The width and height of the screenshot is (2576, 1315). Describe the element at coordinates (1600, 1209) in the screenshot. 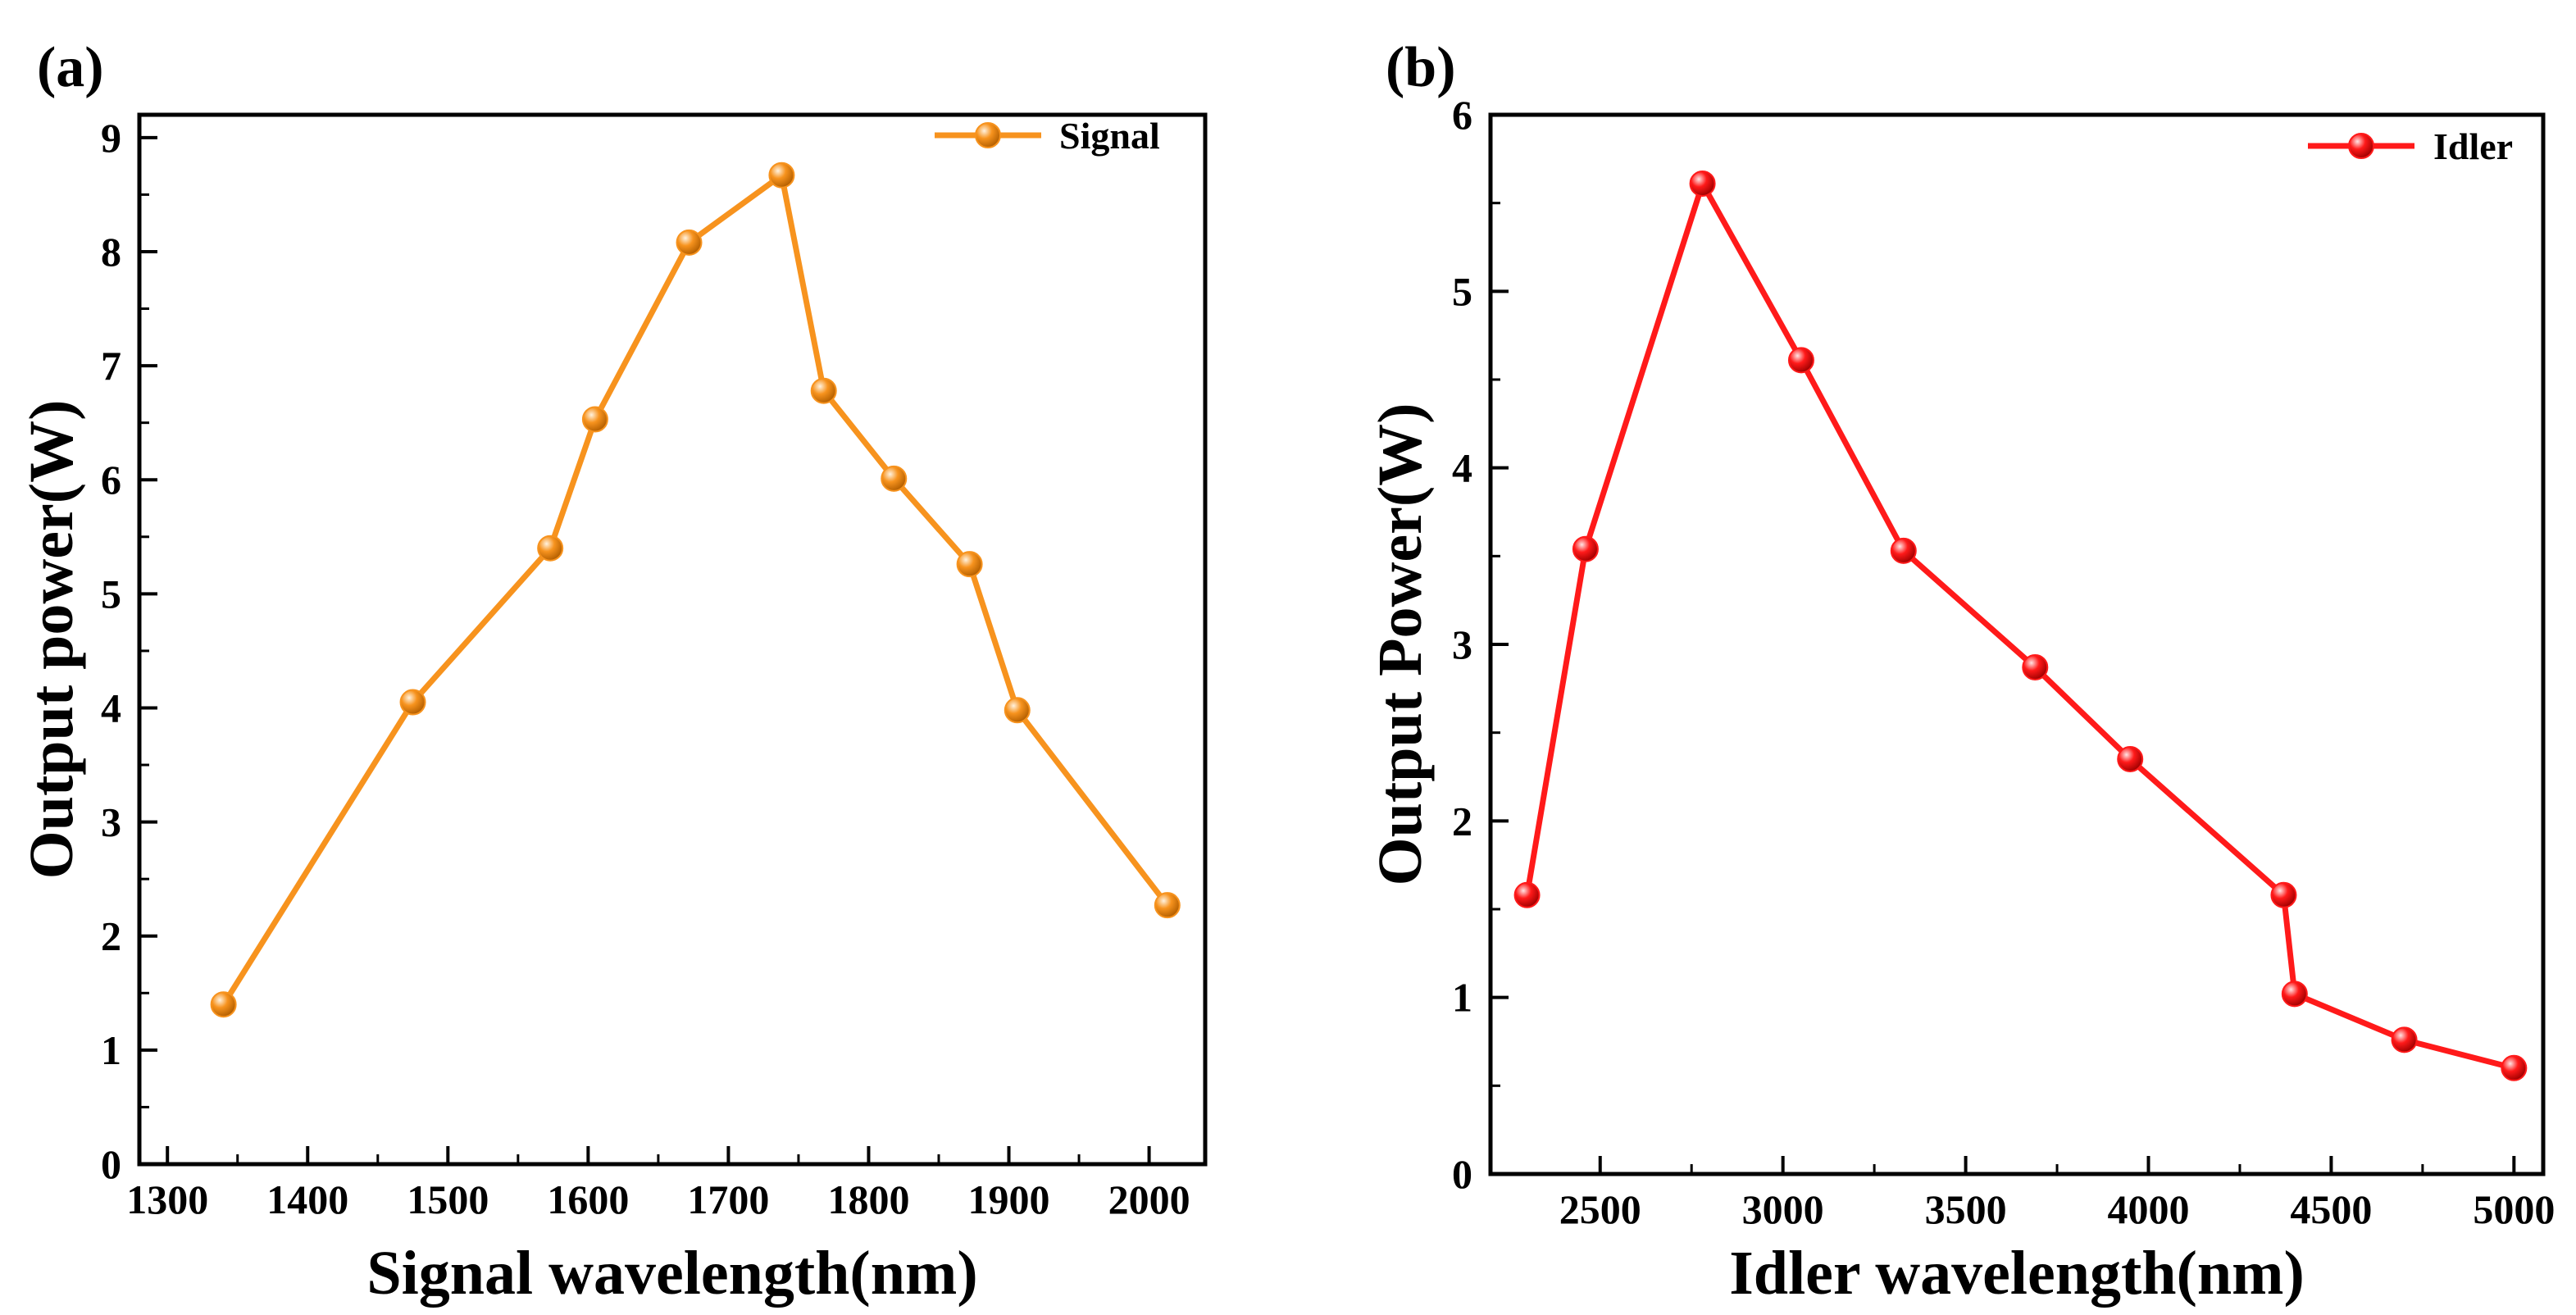

I see `x-tick-label: 2500` at that location.